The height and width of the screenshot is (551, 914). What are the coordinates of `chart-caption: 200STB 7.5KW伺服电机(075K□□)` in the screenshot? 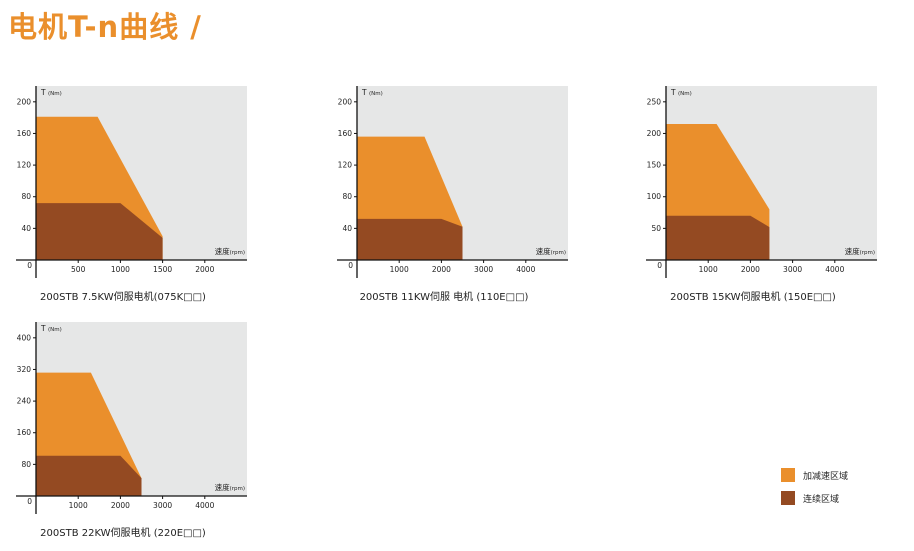 It's located at (123, 297).